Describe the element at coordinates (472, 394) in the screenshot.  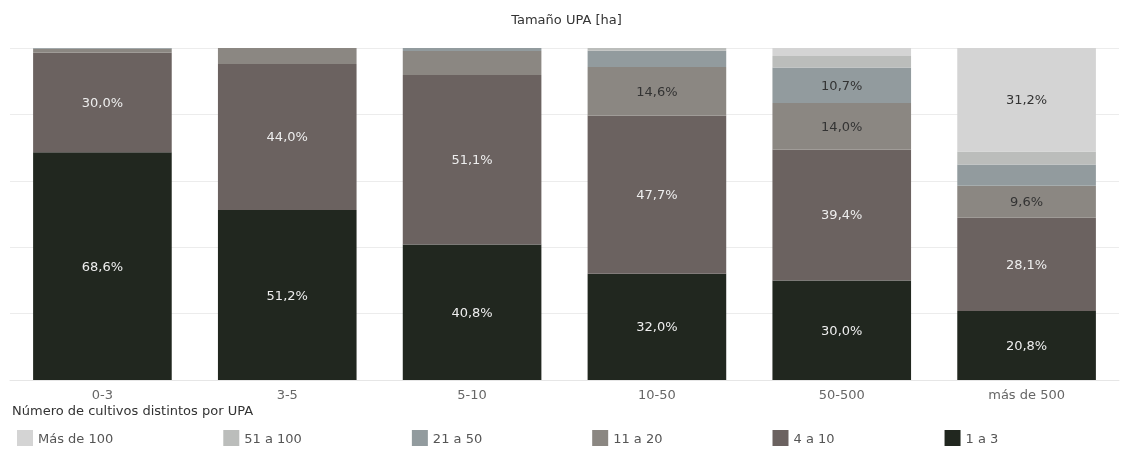
I see `x-tick-label: 5-10` at that location.